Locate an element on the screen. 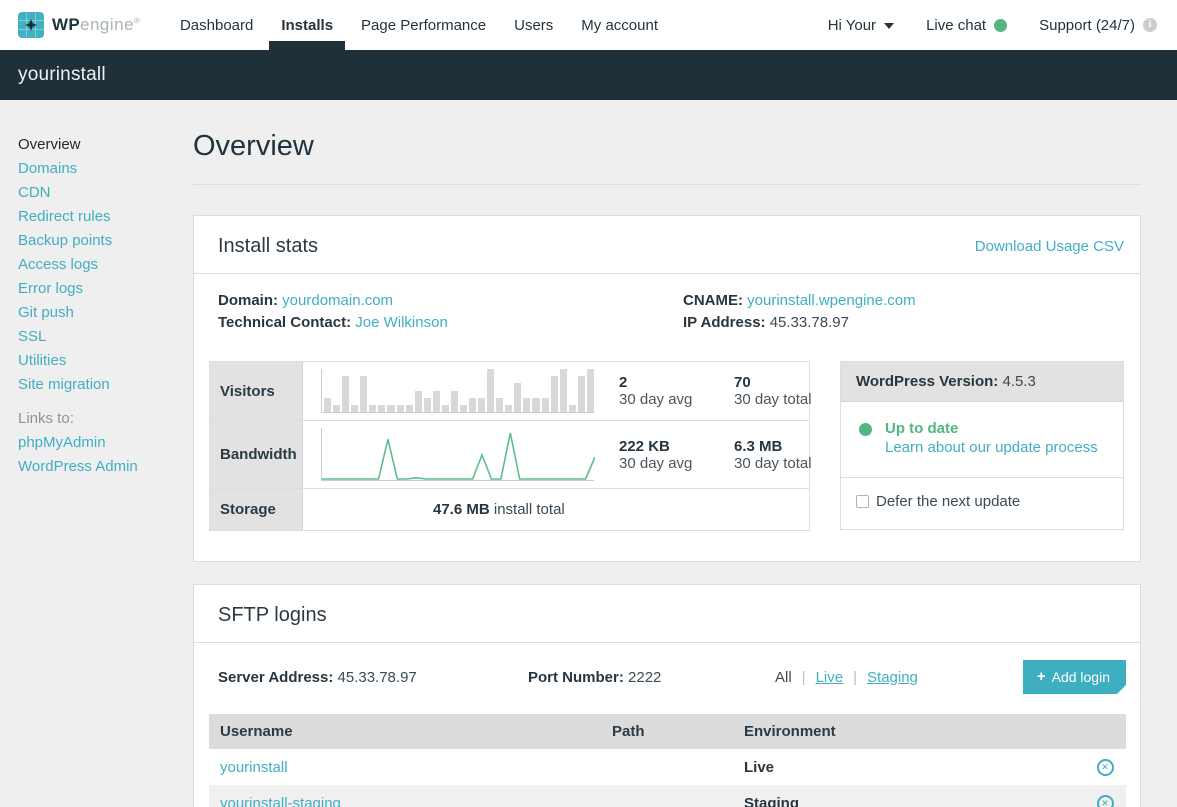  visitors-total: 70 30 day total is located at coordinates (773, 391).